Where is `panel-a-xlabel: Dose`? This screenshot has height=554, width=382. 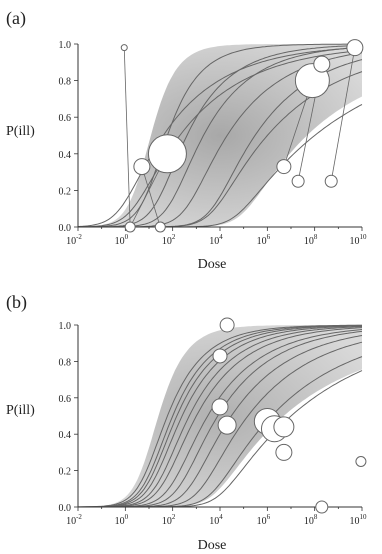 panel-a-xlabel: Dose is located at coordinates (212, 264).